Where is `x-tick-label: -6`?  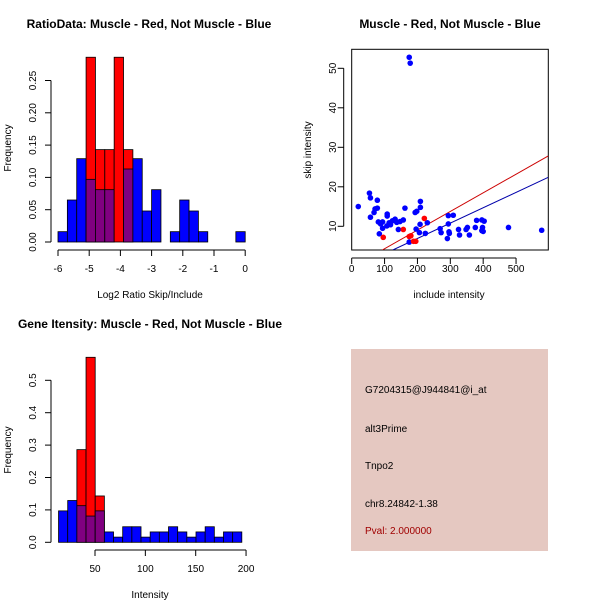 x-tick-label: -6 is located at coordinates (58, 269).